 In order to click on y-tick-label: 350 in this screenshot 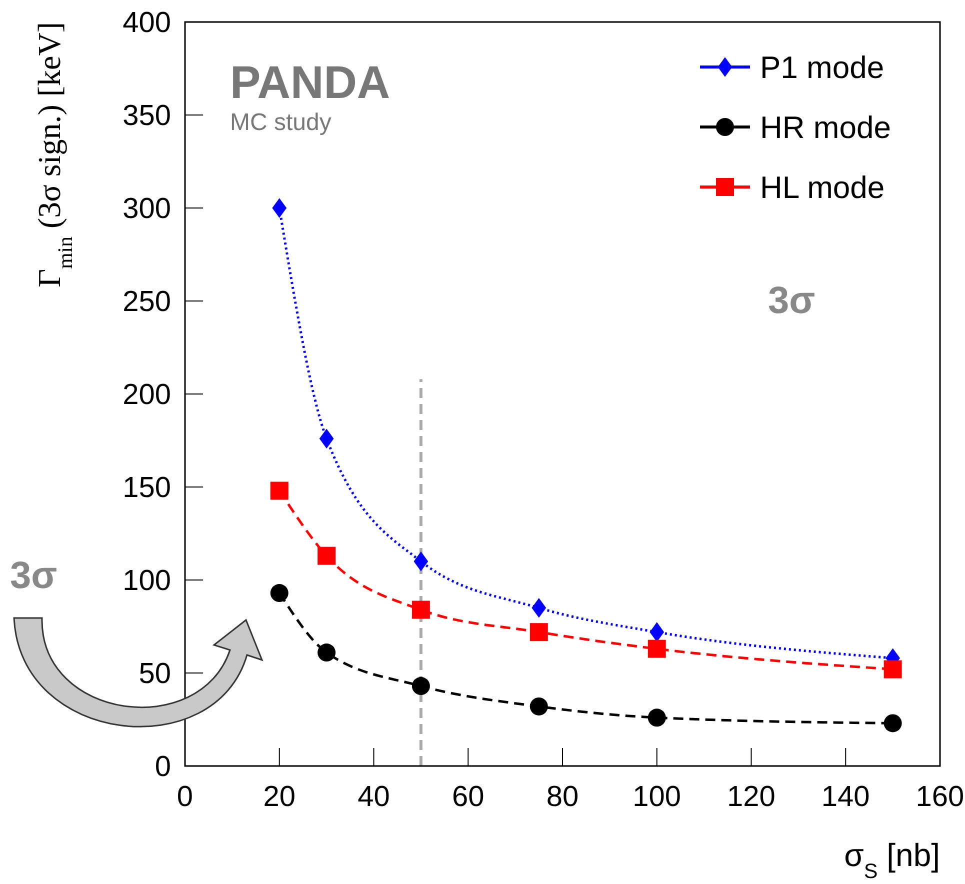, I will do `click(146, 116)`.